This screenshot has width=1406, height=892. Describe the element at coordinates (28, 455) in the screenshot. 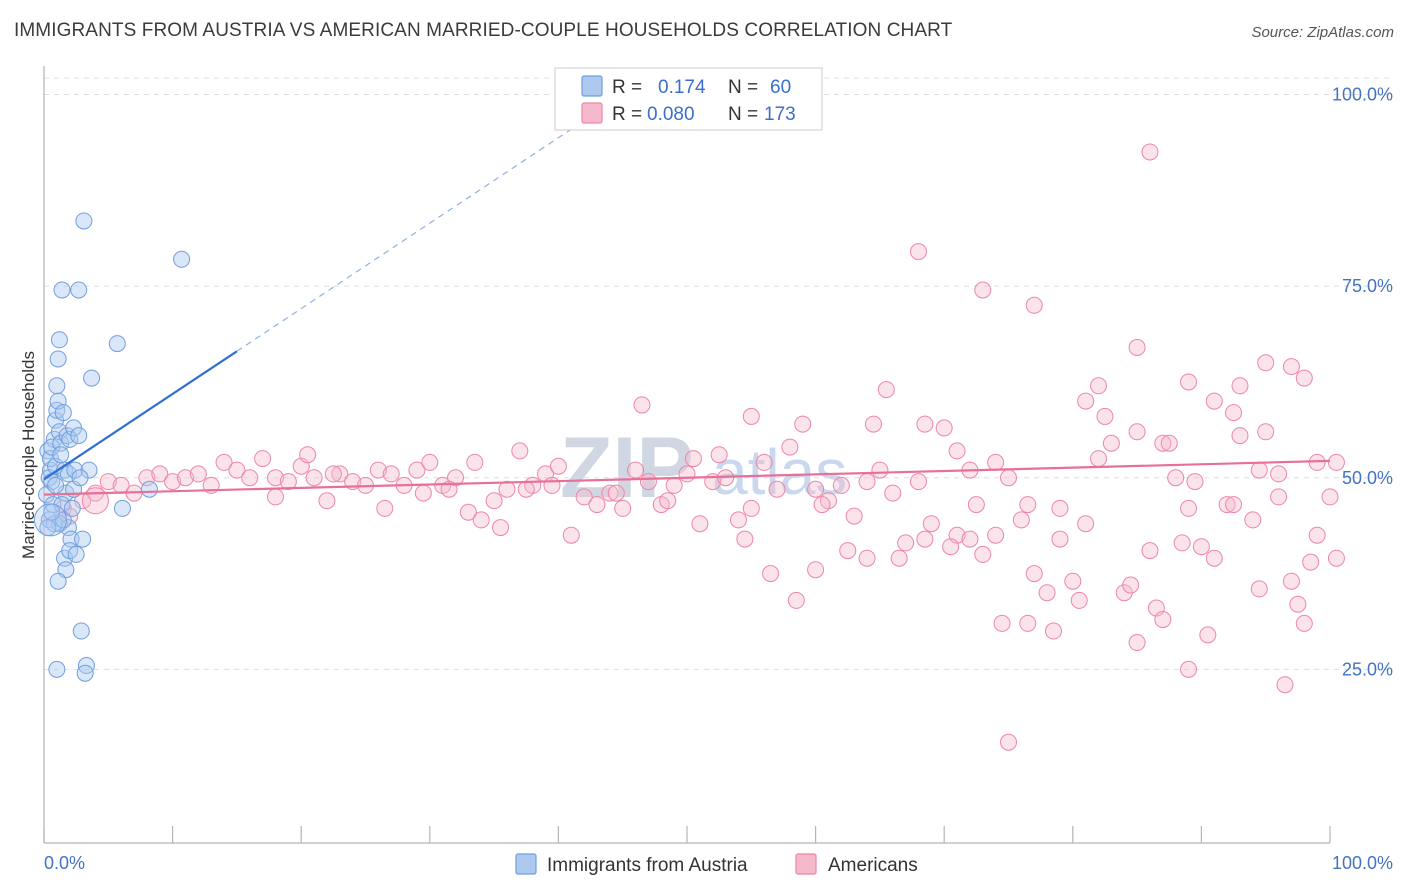

I see `y-axis-label: Married-couple Households` at that location.